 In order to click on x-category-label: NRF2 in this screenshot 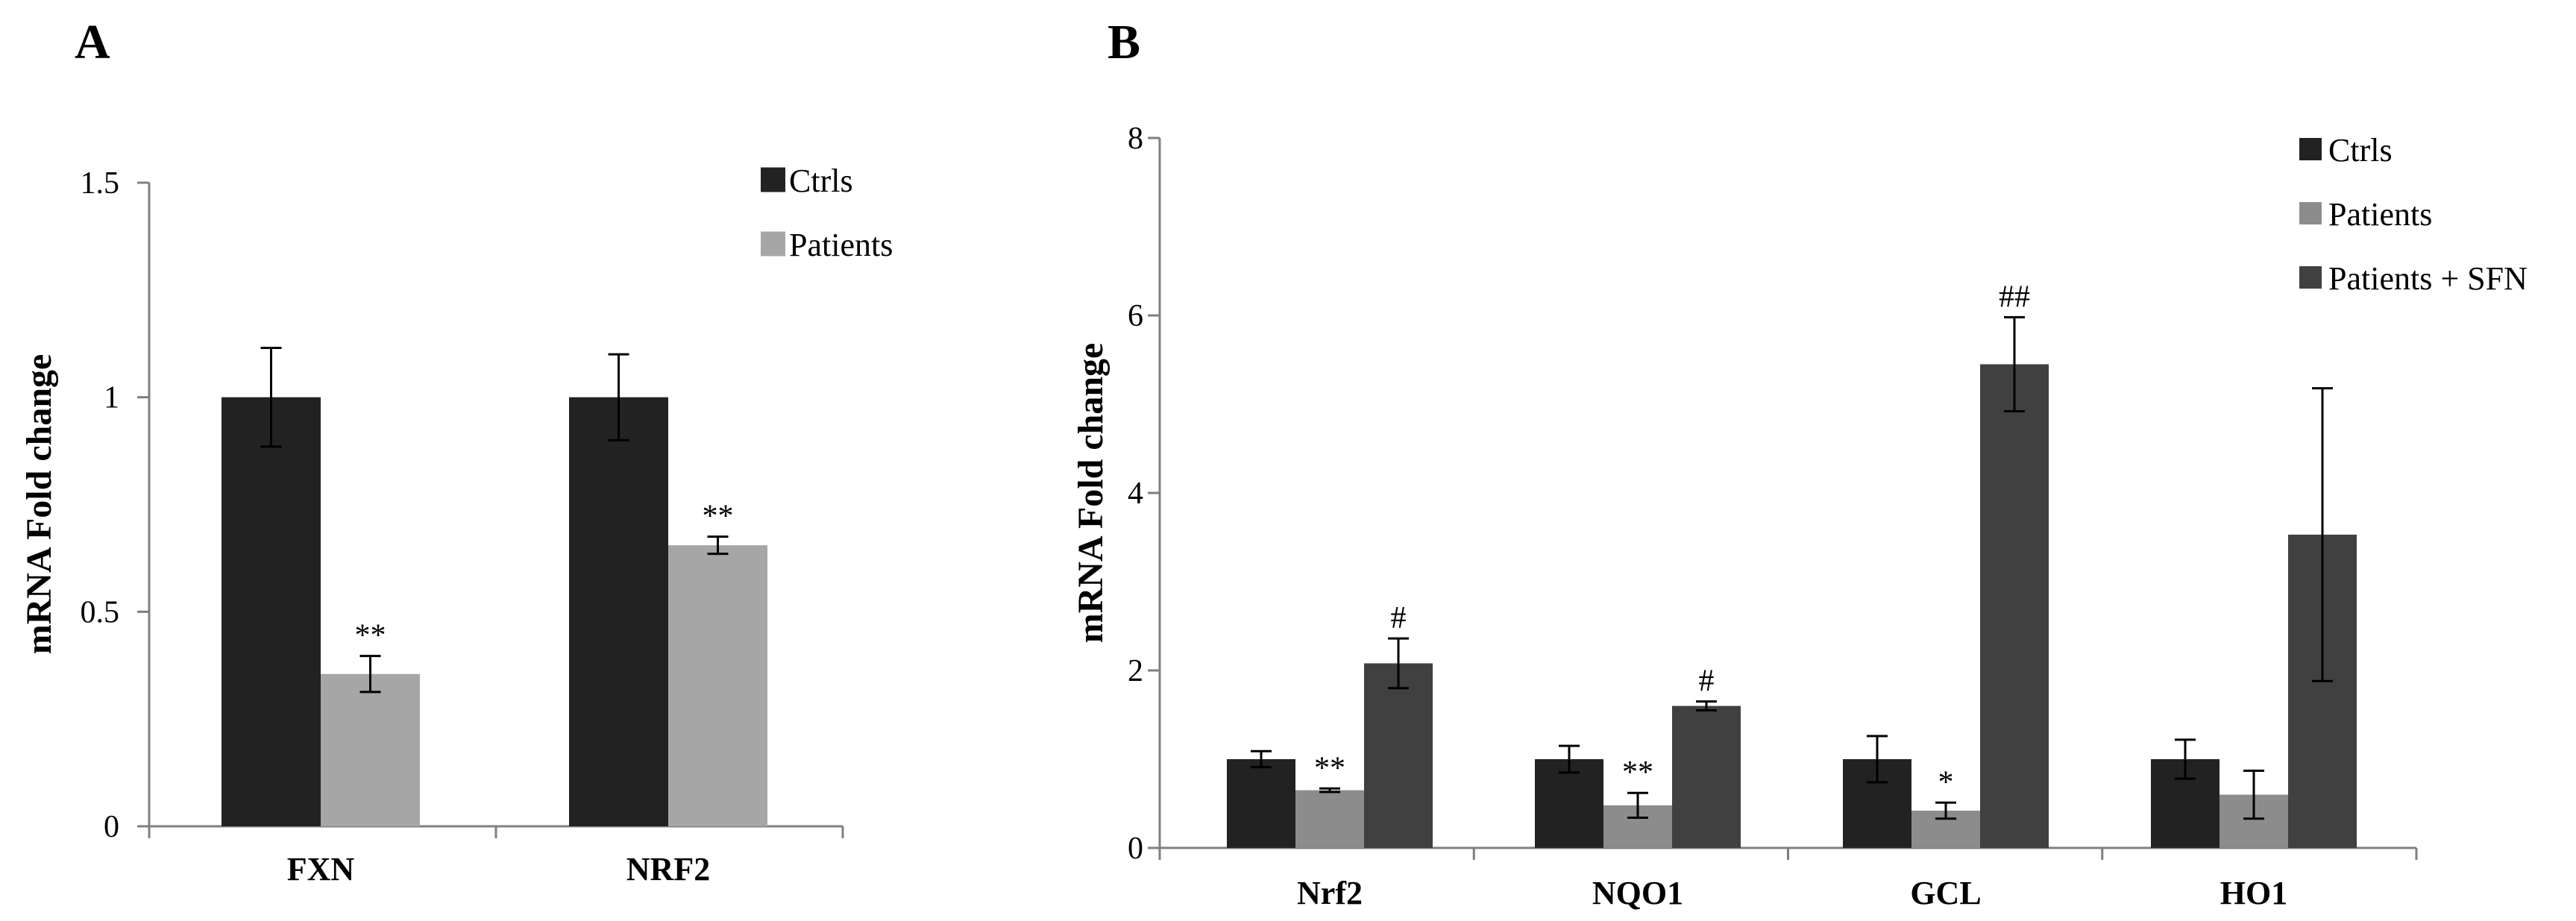, I will do `click(668, 869)`.